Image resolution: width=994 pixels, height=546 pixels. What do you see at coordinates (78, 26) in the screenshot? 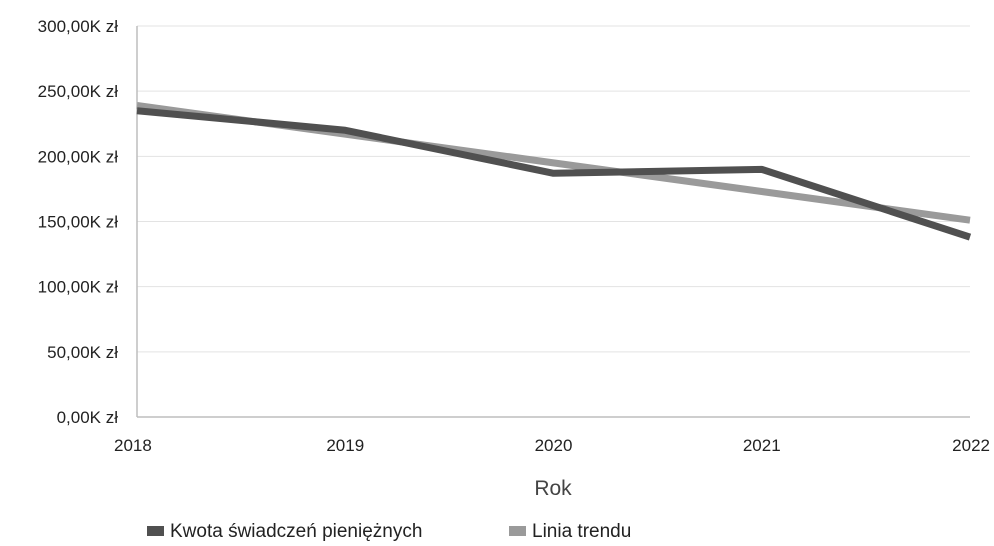
I see `y-tick-label: 300,00K zł` at bounding box center [78, 26].